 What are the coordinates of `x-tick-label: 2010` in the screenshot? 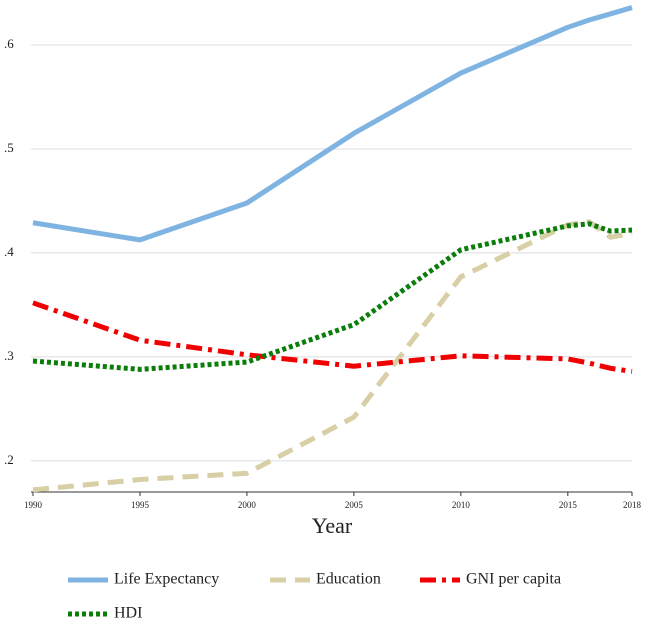 It's located at (461, 505).